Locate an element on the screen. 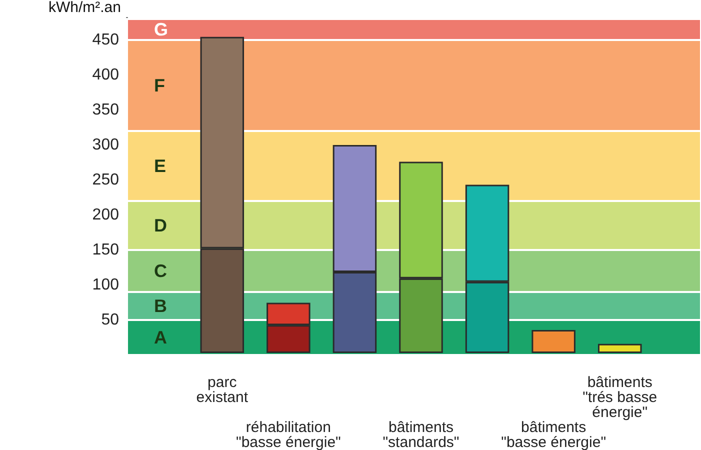 The height and width of the screenshot is (450, 701). band-label: F is located at coordinates (159, 86).